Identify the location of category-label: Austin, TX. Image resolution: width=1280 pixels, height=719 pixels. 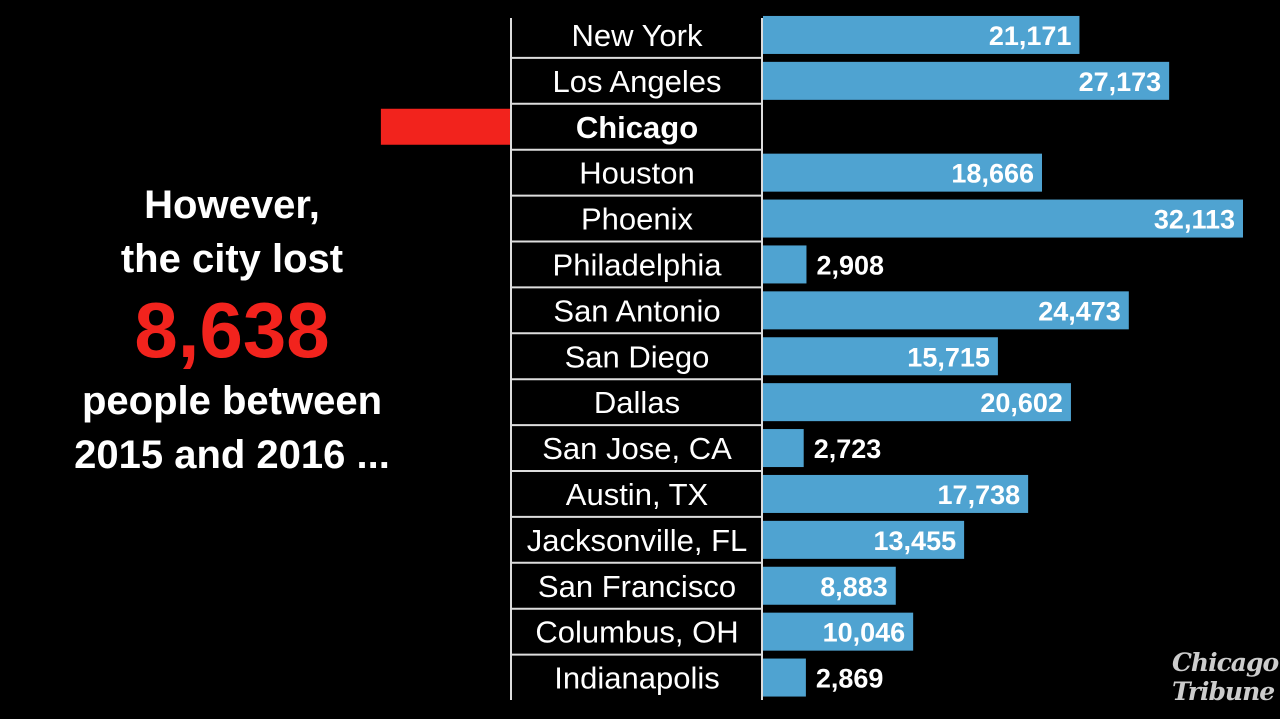
(637, 494).